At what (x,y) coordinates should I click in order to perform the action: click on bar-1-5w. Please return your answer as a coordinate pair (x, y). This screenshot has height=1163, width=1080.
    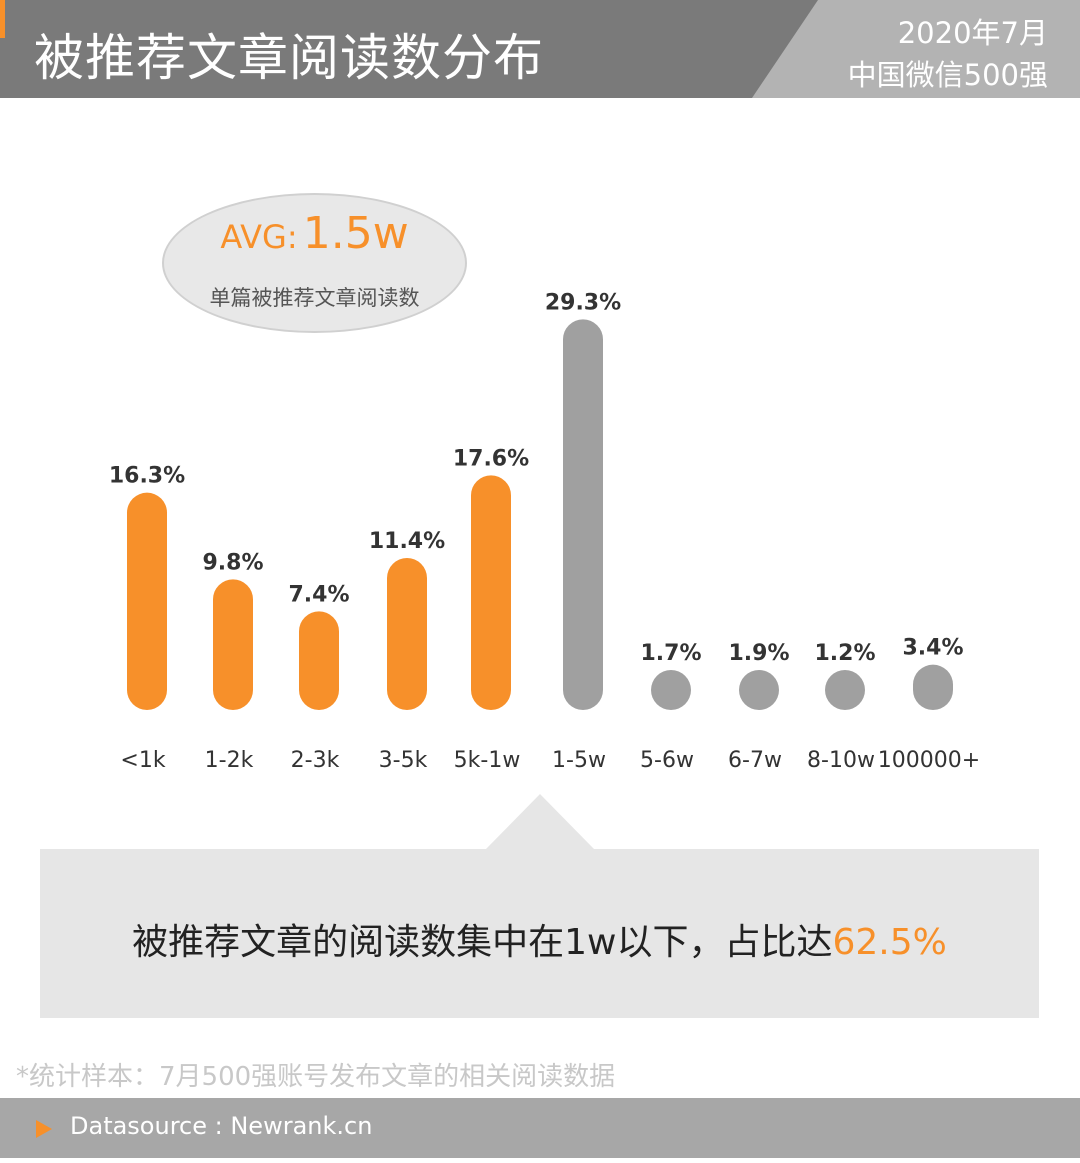
    Looking at the image, I should click on (583, 514).